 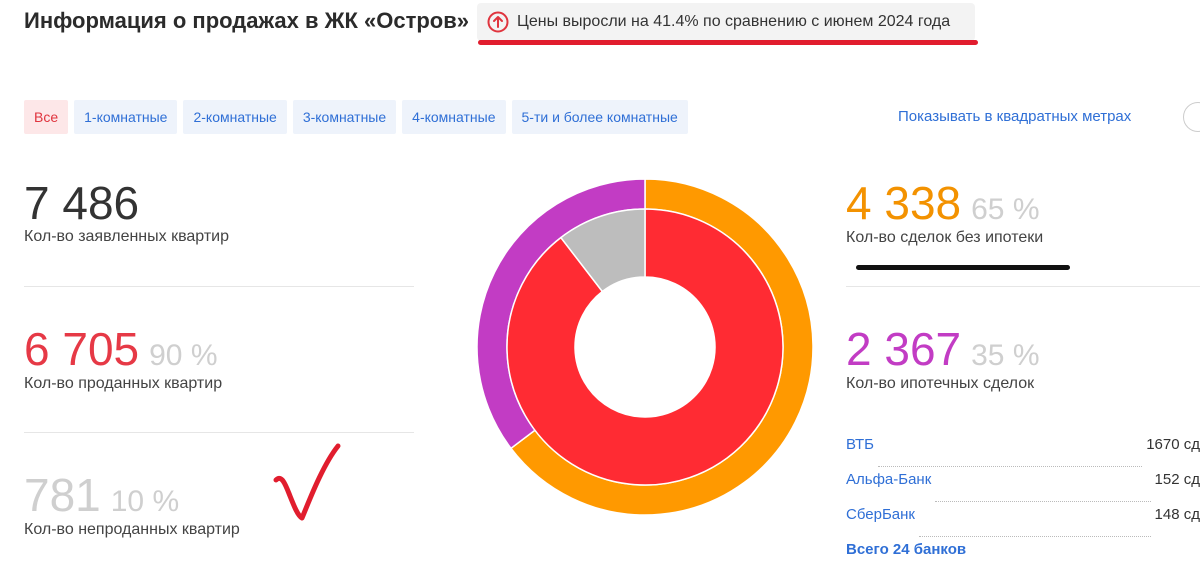 I want to click on sqm-toggle-label: Показывать в квадратных метрах, so click(x=1015, y=116).